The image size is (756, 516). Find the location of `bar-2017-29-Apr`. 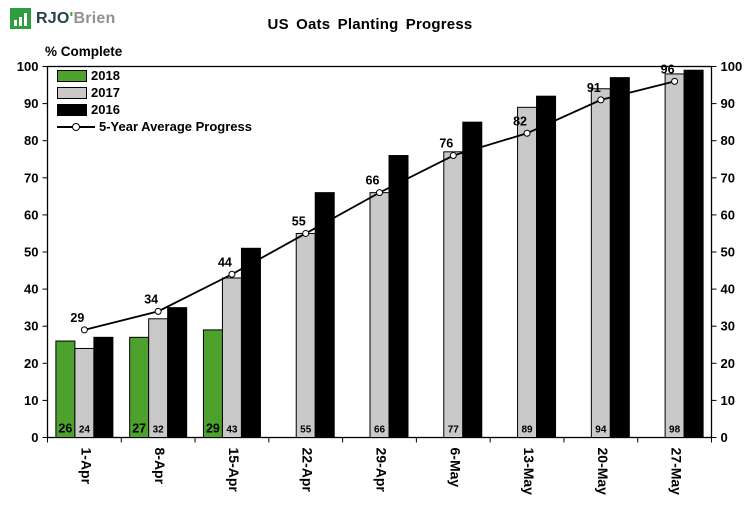

bar-2017-29-Apr is located at coordinates (379, 315).